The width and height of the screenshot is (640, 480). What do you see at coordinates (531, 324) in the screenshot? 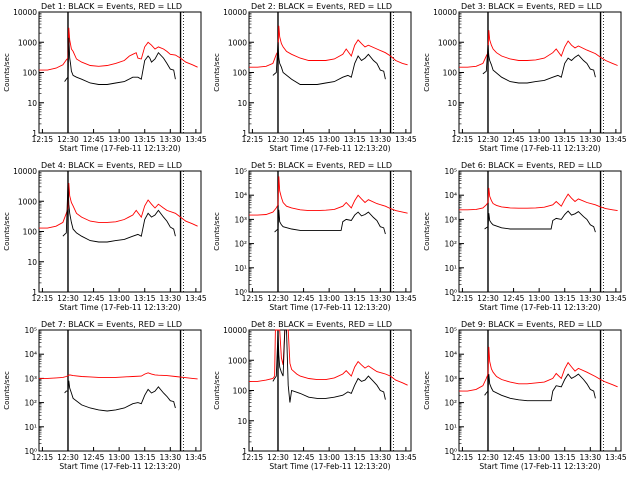
I see `panel-title: Det 9: BLACK = Events, RED = LLD` at bounding box center [531, 324].